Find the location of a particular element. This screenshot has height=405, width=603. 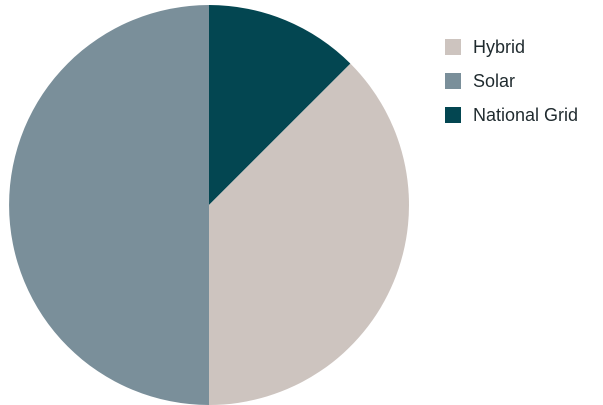

pie-slice-national-grid is located at coordinates (280, 105).